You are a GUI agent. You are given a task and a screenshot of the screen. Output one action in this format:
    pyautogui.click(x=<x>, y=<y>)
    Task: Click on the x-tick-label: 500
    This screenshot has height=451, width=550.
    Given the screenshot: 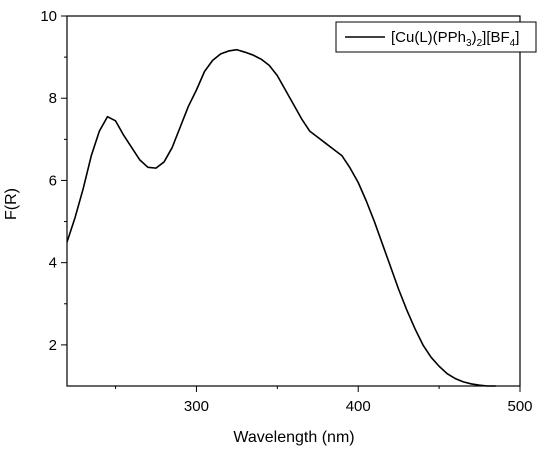 What is the action you would take?
    pyautogui.click(x=519, y=406)
    